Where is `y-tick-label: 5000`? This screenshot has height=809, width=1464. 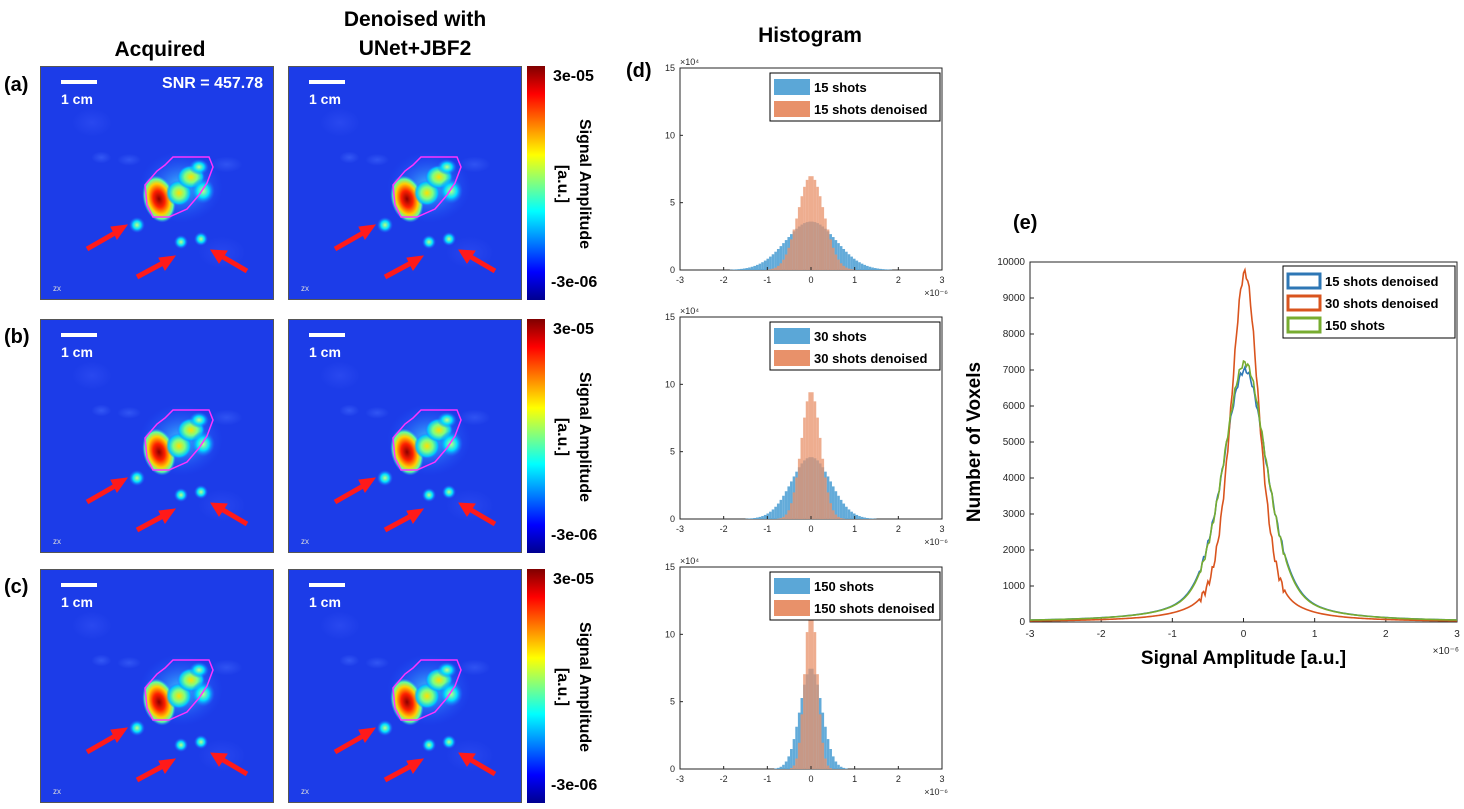
y-tick-label: 5000 is located at coordinates (1014, 442).